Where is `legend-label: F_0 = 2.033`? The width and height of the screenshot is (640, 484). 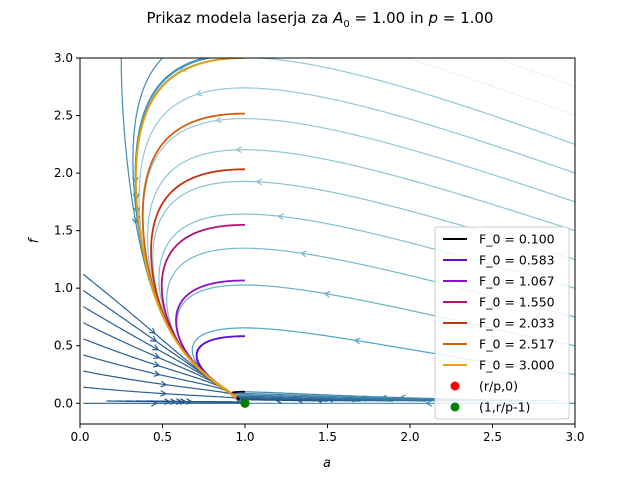 legend-label: F_0 = 2.033 is located at coordinates (517, 323).